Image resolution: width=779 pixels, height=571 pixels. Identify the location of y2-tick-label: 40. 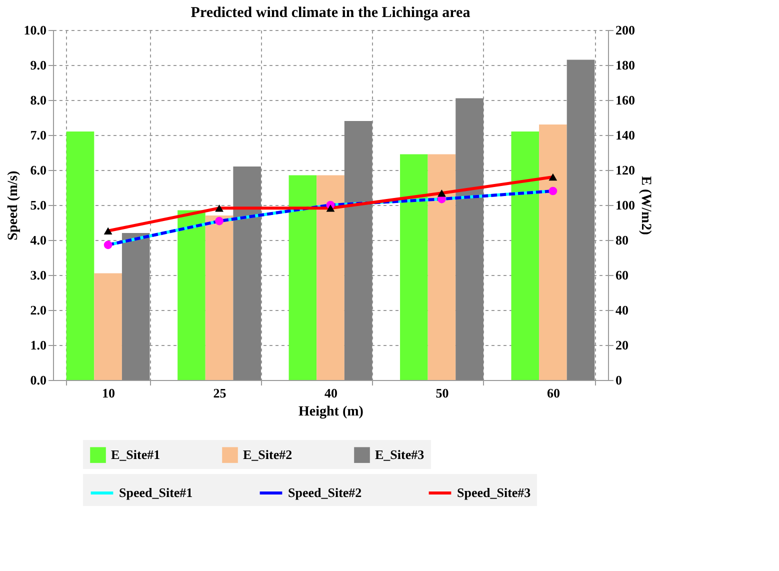
(622, 310).